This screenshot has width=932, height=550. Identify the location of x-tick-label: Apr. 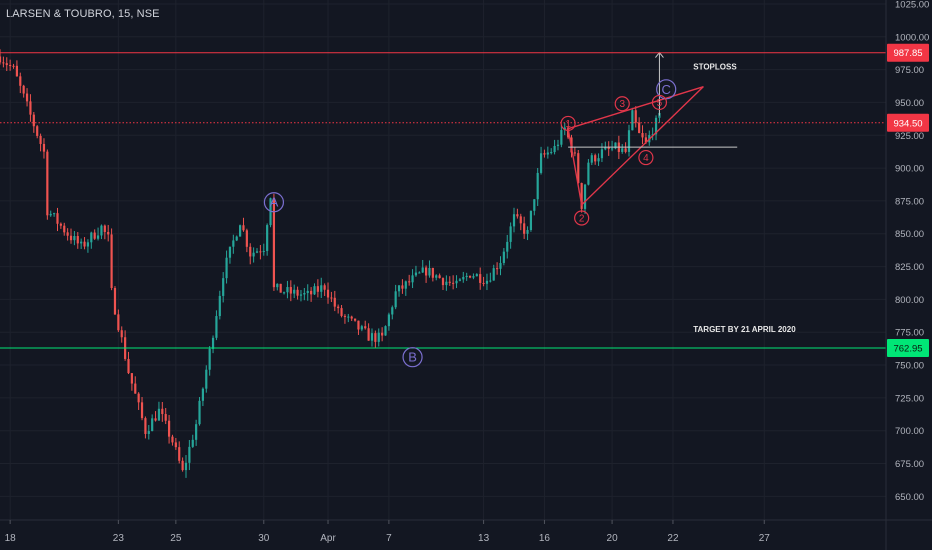
(328, 538).